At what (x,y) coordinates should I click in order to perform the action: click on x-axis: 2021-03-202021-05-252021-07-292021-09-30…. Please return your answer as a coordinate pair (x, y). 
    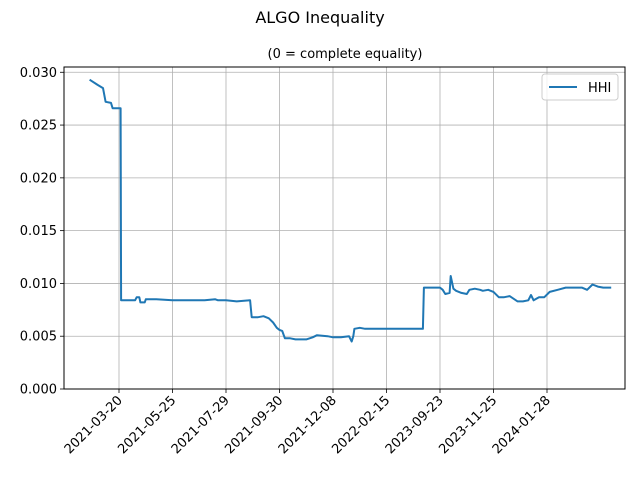
    Looking at the image, I should click on (308, 423).